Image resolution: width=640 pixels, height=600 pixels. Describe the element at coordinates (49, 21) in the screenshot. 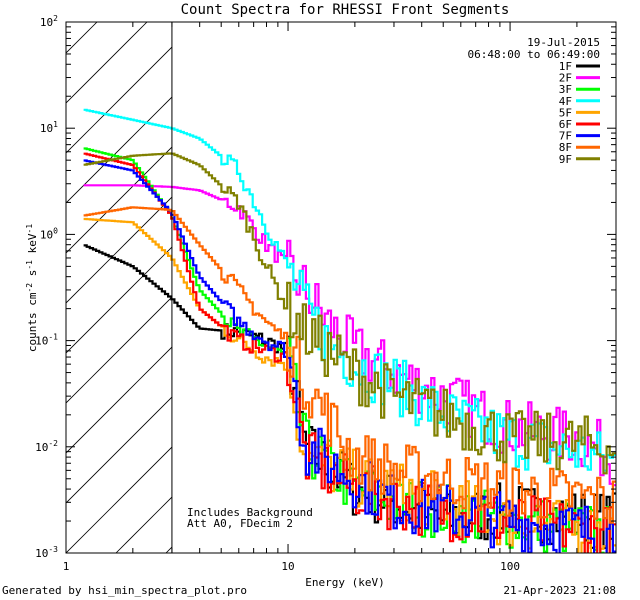

I see `y-tick-label: 10²` at that location.